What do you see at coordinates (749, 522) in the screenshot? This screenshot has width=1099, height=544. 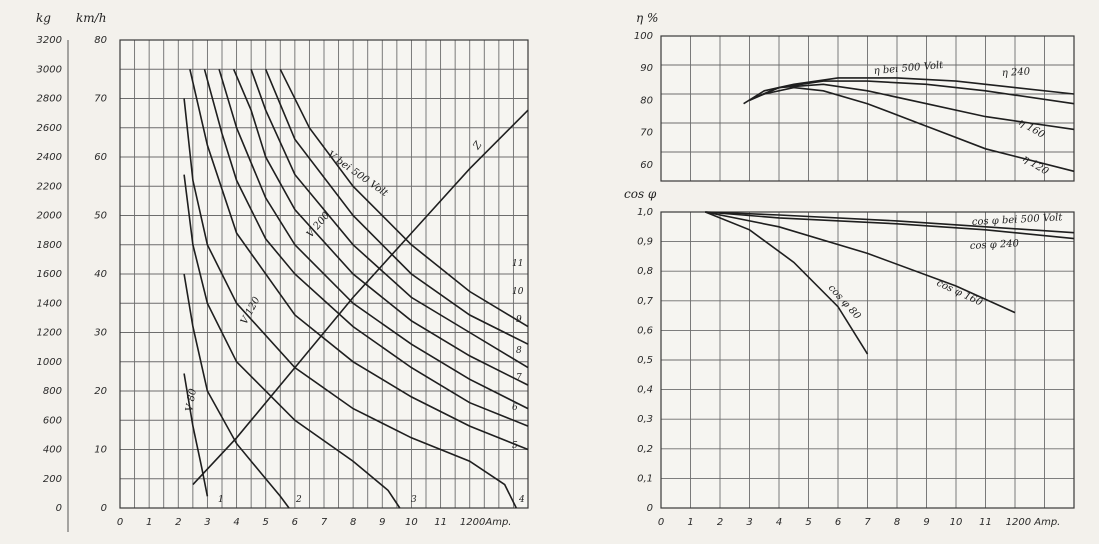 I see `power-factor-x-tick-label: 3` at bounding box center [749, 522].